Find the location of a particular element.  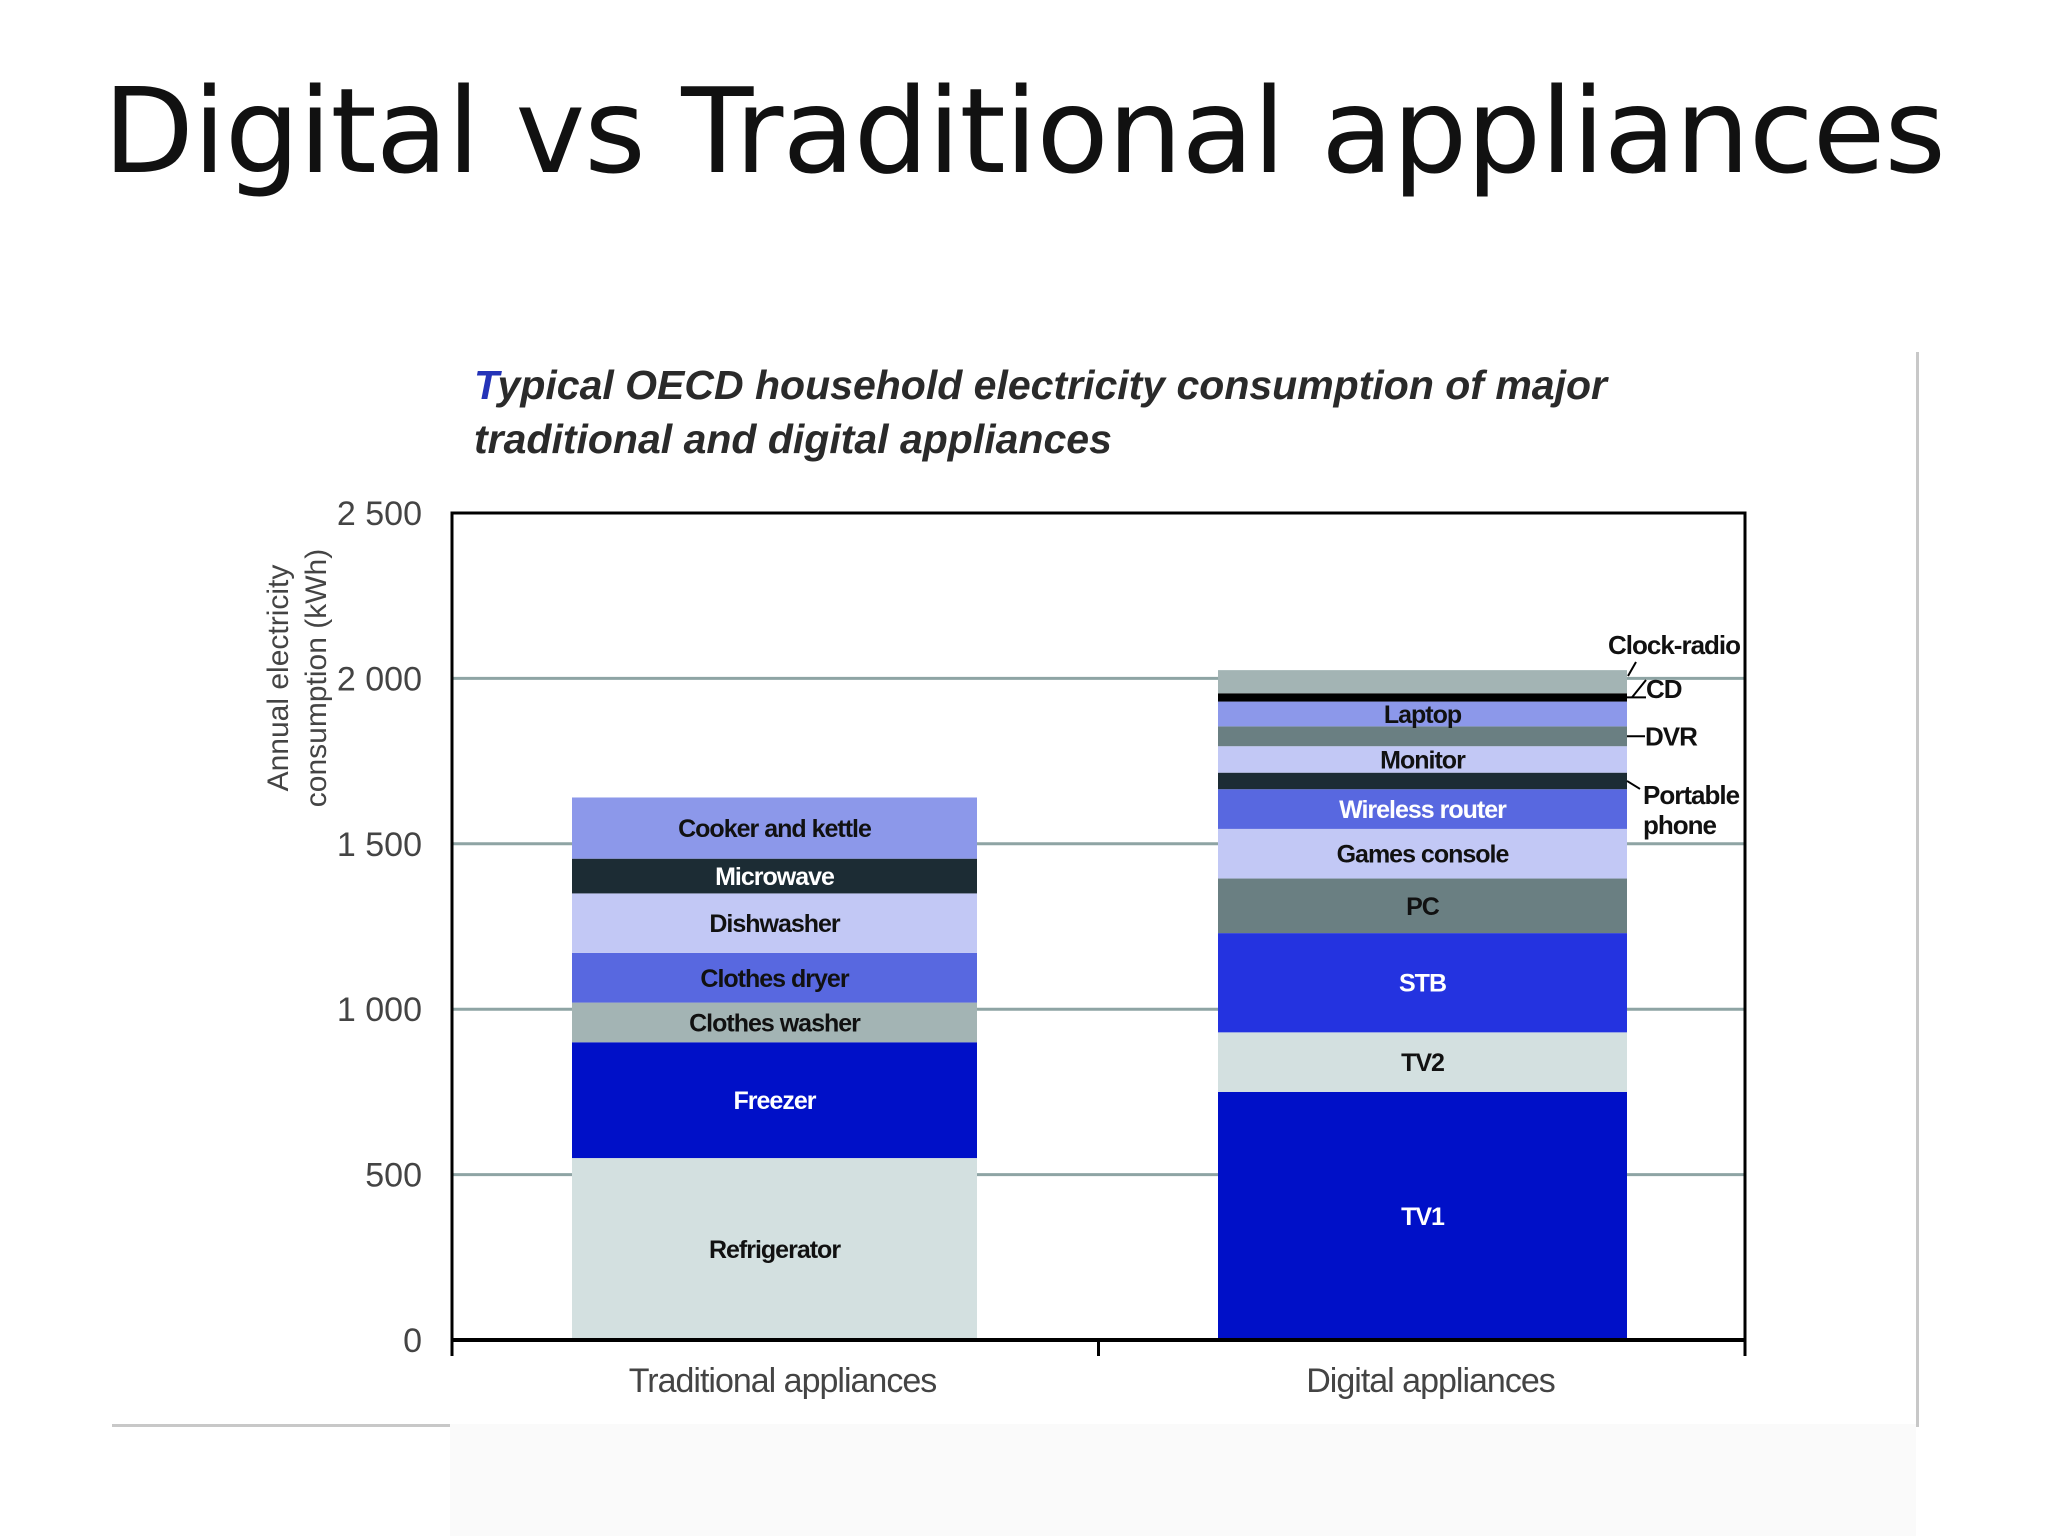

segment-label: Laptop is located at coordinates (1423, 715).